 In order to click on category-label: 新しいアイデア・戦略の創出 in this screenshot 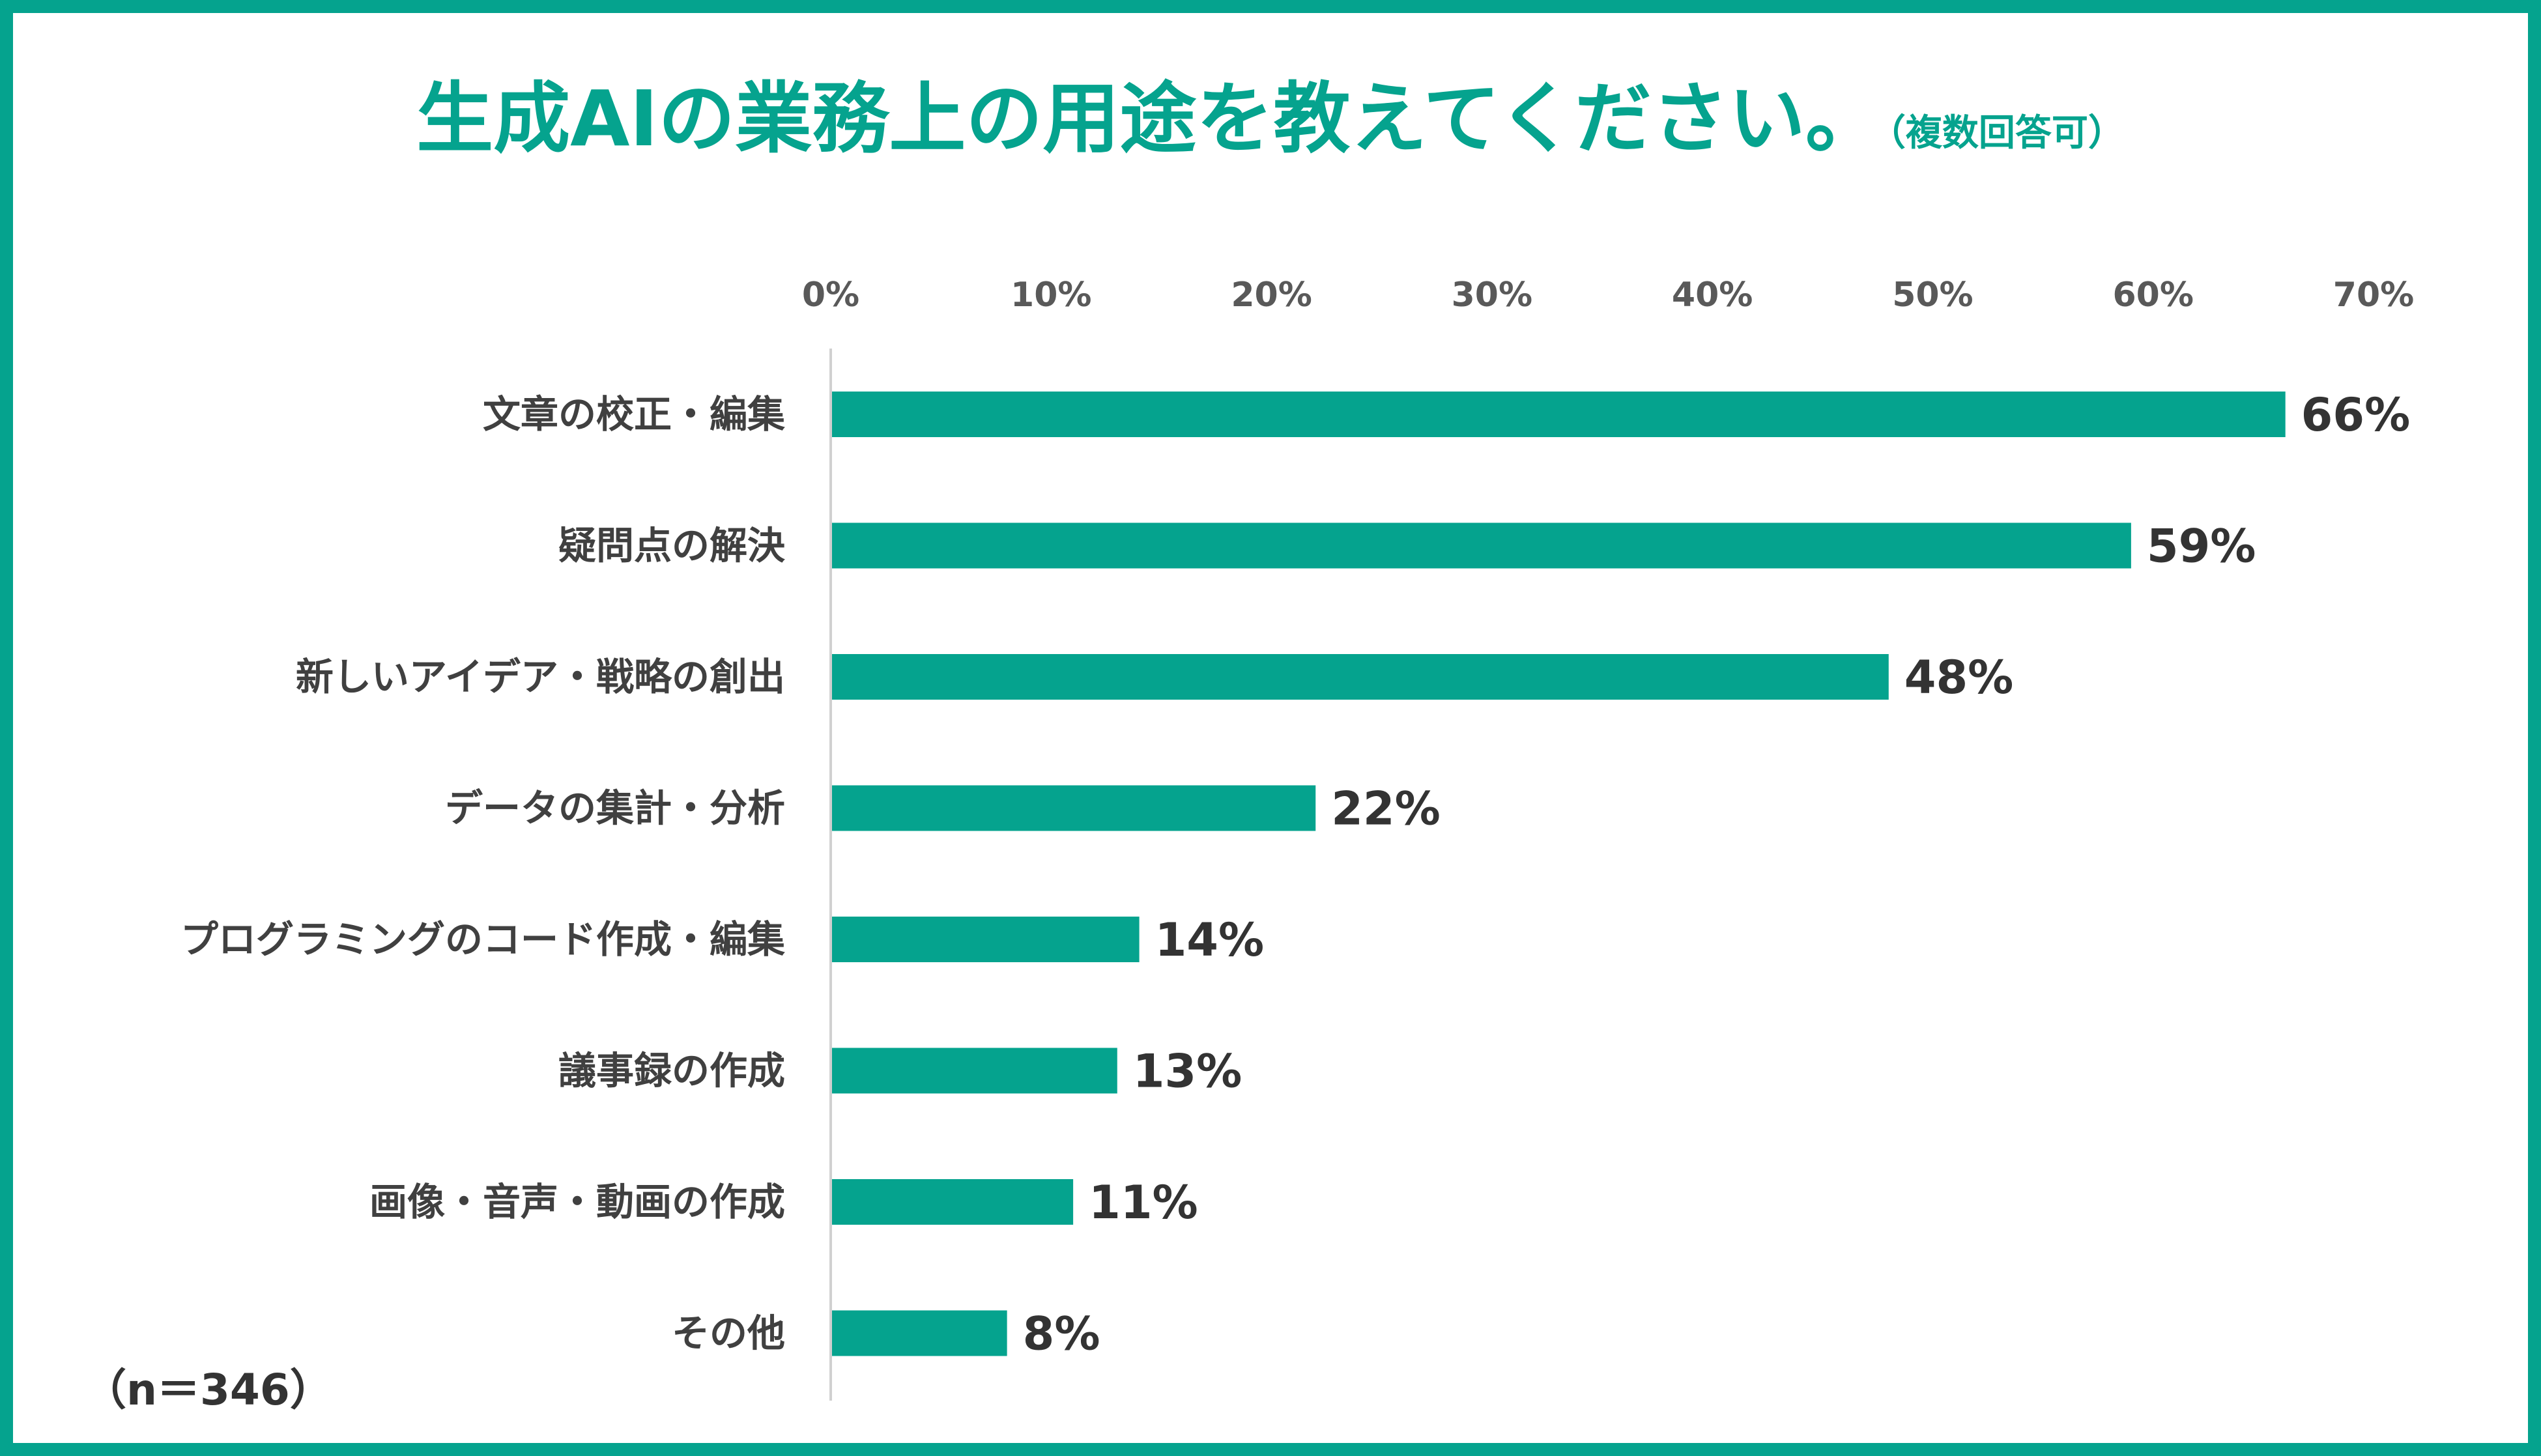, I will do `click(540, 677)`.